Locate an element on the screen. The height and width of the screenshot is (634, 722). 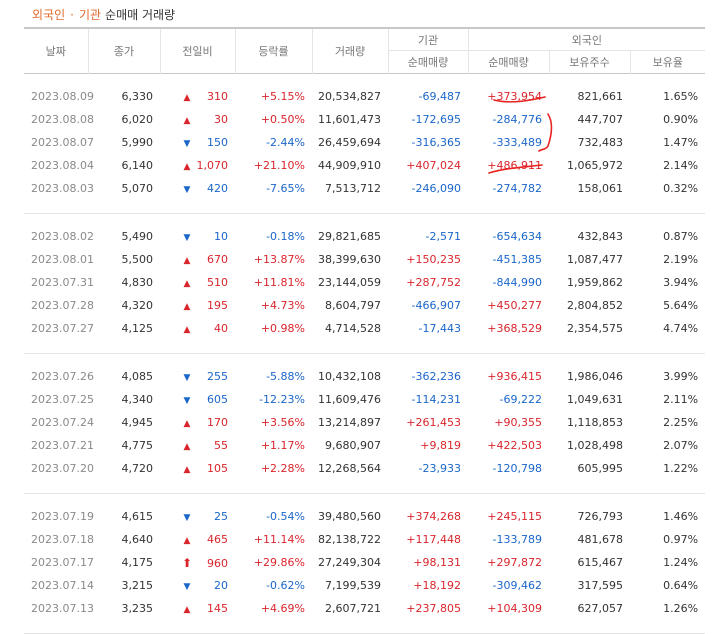
cell-volume: 11,609,476 is located at coordinates (349, 399).